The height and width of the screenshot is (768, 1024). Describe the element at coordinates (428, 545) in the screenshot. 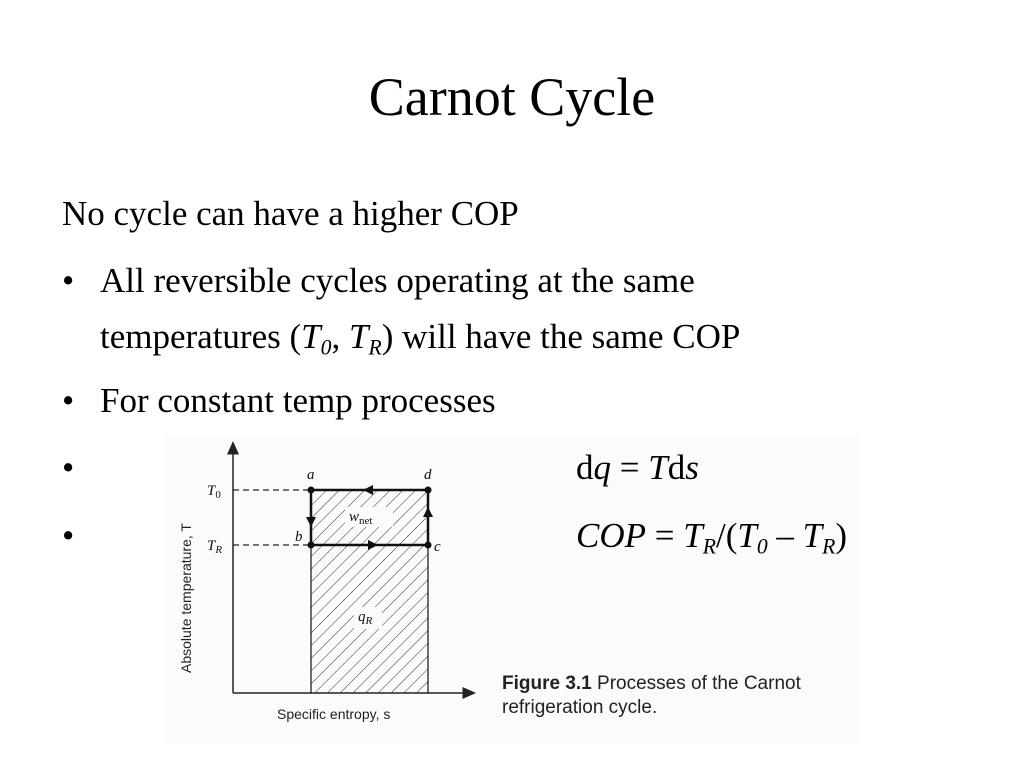

I see `point-c-dot` at that location.